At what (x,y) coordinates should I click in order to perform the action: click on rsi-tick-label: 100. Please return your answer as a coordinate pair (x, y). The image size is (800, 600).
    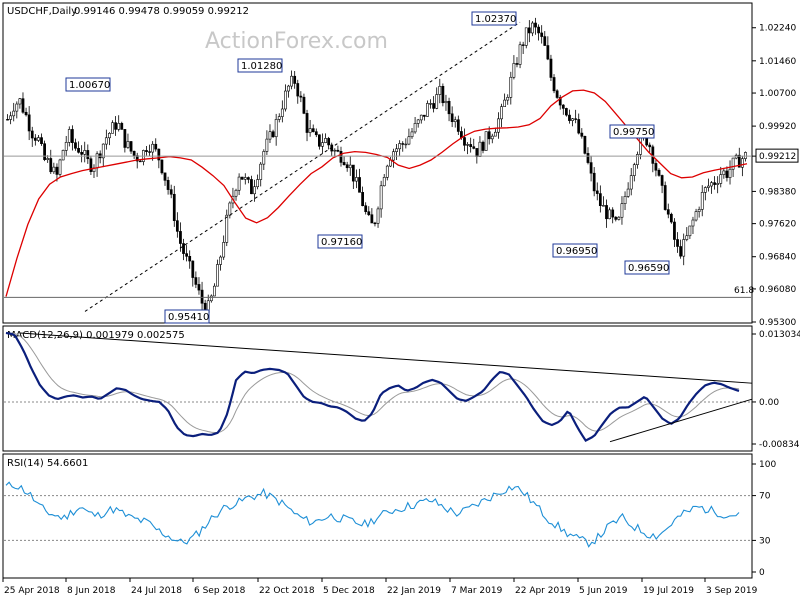
    Looking at the image, I should click on (767, 465).